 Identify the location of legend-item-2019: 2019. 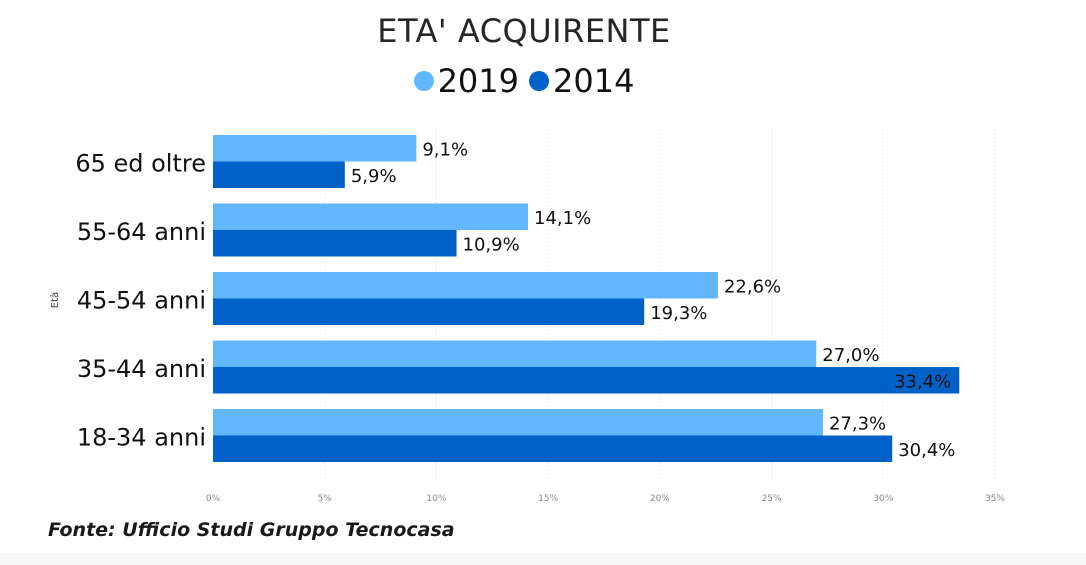
(466, 81).